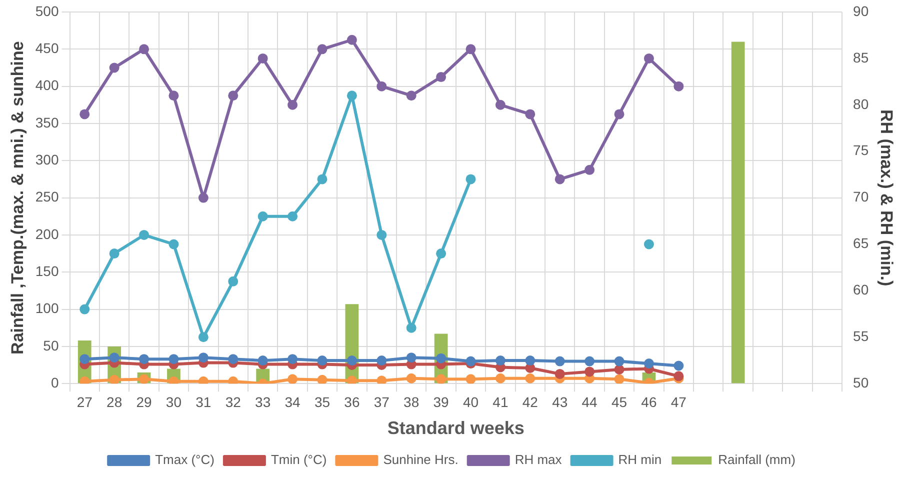 The image size is (906, 477). Describe the element at coordinates (47, 10) in the screenshot. I see `y-tick-label: 500` at that location.